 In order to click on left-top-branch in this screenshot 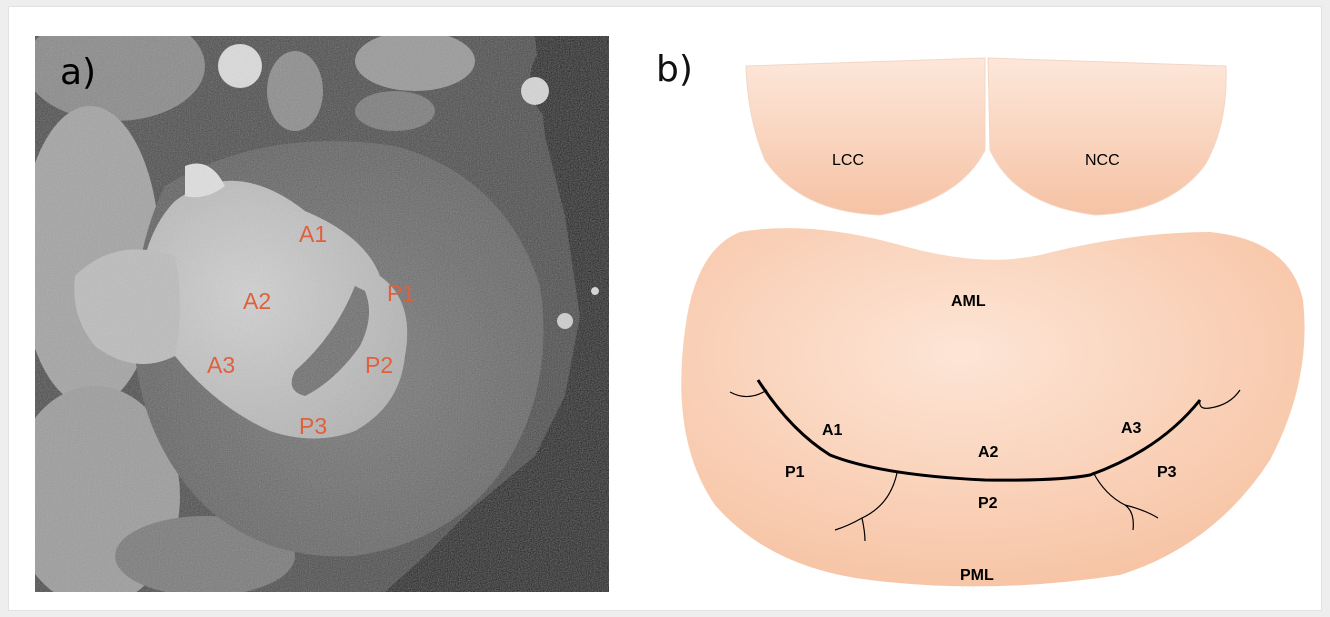, I will do `click(748, 393)`.